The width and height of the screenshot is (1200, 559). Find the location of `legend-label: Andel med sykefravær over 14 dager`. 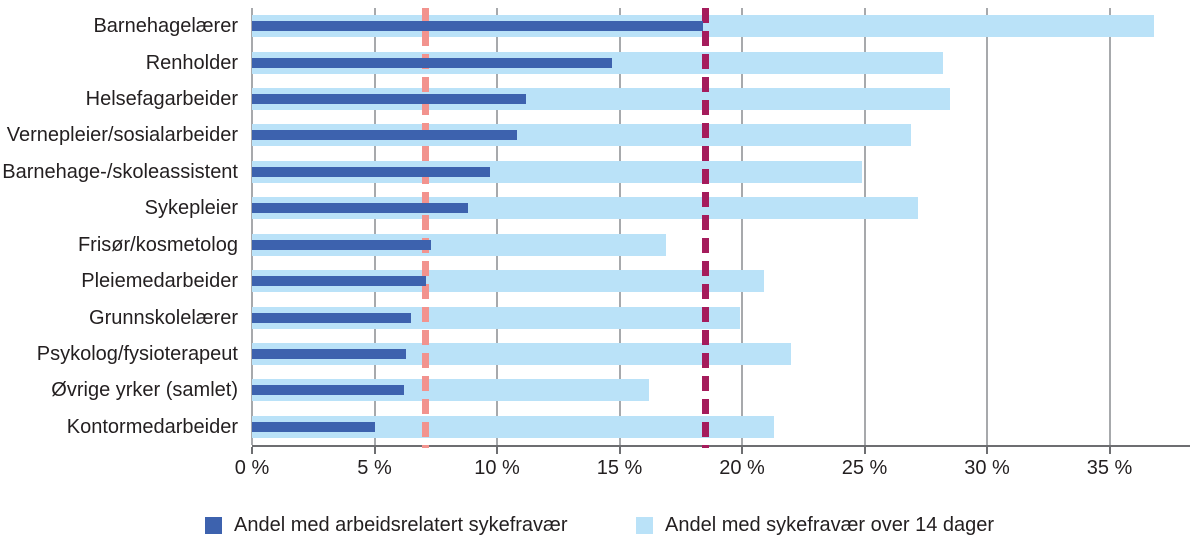

legend-label: Andel med sykefravær over 14 dager is located at coordinates (830, 524).